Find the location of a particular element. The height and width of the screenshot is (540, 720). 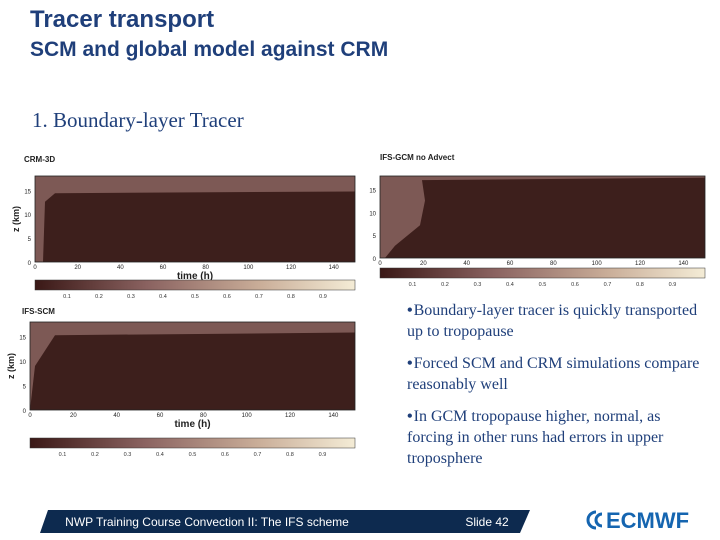

panel-label: CRM-3D is located at coordinates (39, 159).